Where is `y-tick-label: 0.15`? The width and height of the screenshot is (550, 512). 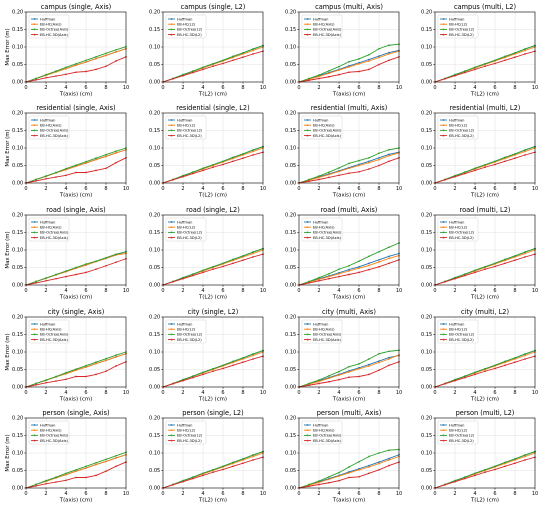
y-tick-label: 0.15 is located at coordinates (154, 436).